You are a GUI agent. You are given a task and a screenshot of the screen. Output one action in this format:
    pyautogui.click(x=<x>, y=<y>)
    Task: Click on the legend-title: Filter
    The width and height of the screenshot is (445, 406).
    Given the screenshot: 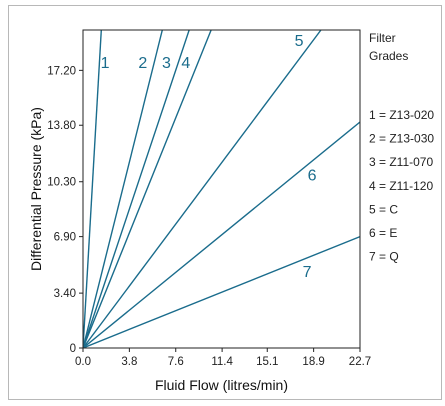 What is the action you would take?
    pyautogui.click(x=382, y=38)
    